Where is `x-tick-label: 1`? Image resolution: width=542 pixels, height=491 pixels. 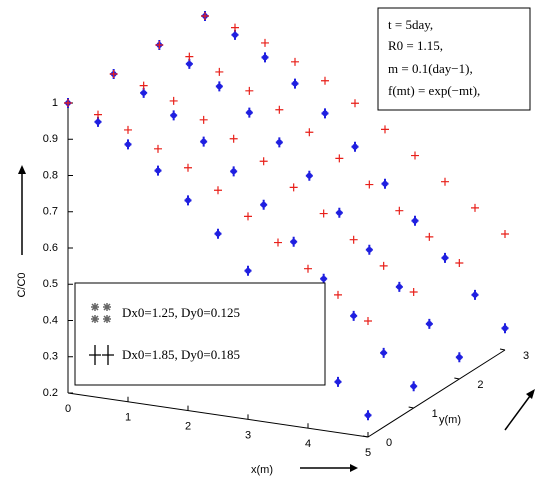
x-tick-label: 1 is located at coordinates (128, 418).